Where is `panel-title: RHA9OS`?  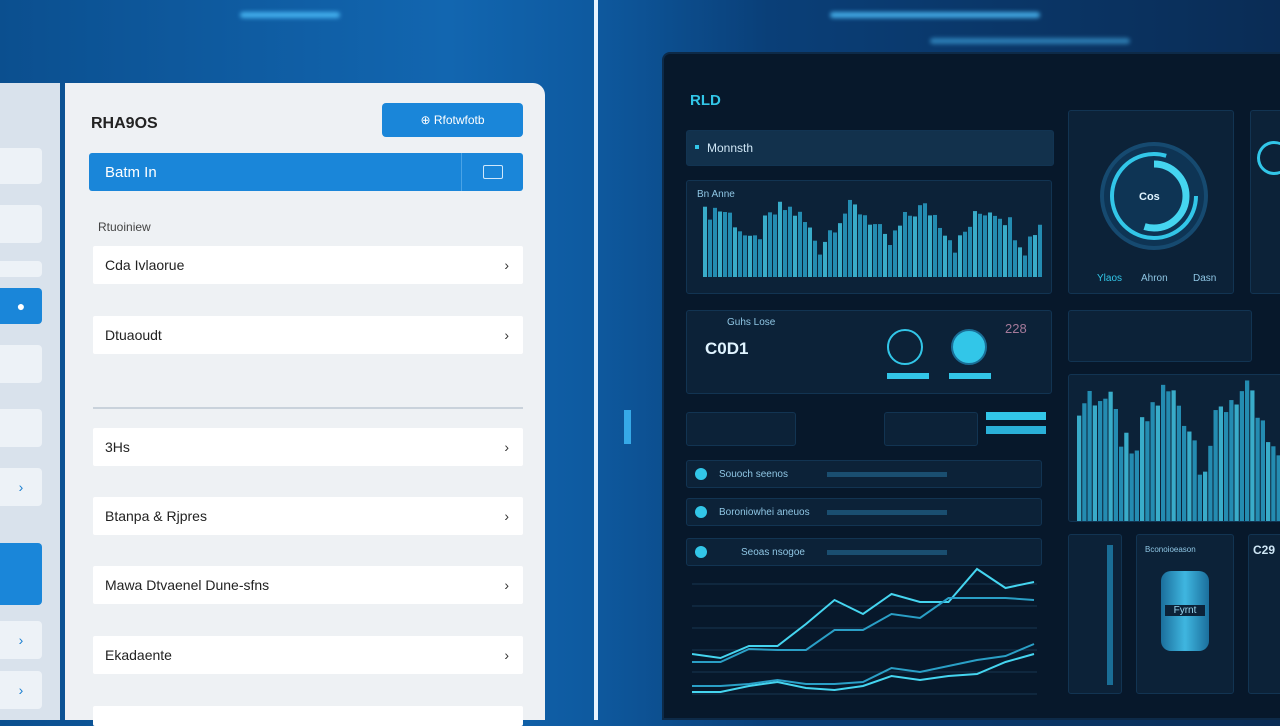
panel-title: RHA9OS is located at coordinates (124, 124).